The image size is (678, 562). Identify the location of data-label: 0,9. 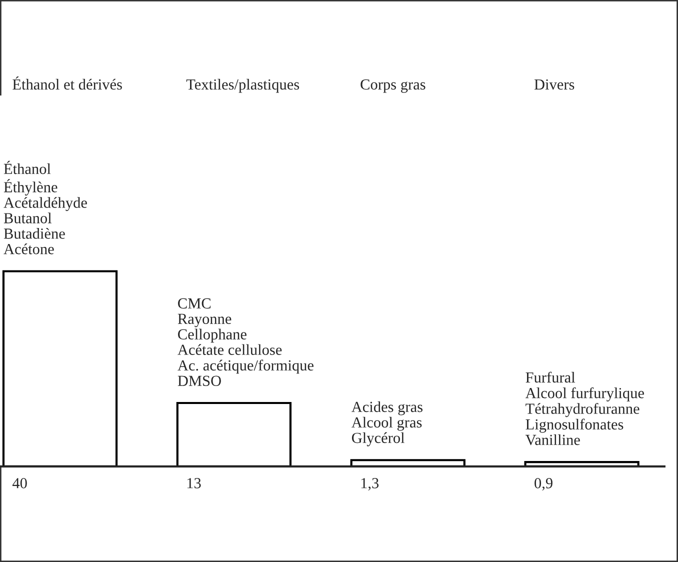
(543, 484).